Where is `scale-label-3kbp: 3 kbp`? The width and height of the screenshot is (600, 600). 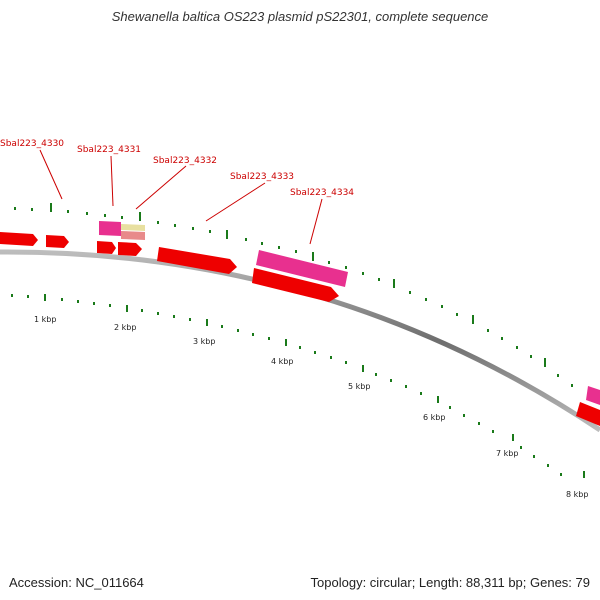
scale-label-3kbp: 3 kbp is located at coordinates (204, 341).